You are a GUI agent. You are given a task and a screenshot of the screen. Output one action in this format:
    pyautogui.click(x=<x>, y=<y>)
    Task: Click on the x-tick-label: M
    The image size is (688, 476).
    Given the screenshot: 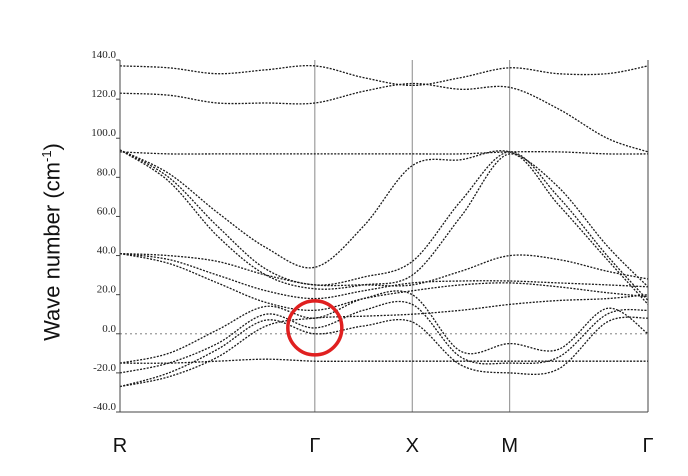 What is the action you would take?
    pyautogui.click(x=509, y=446)
    